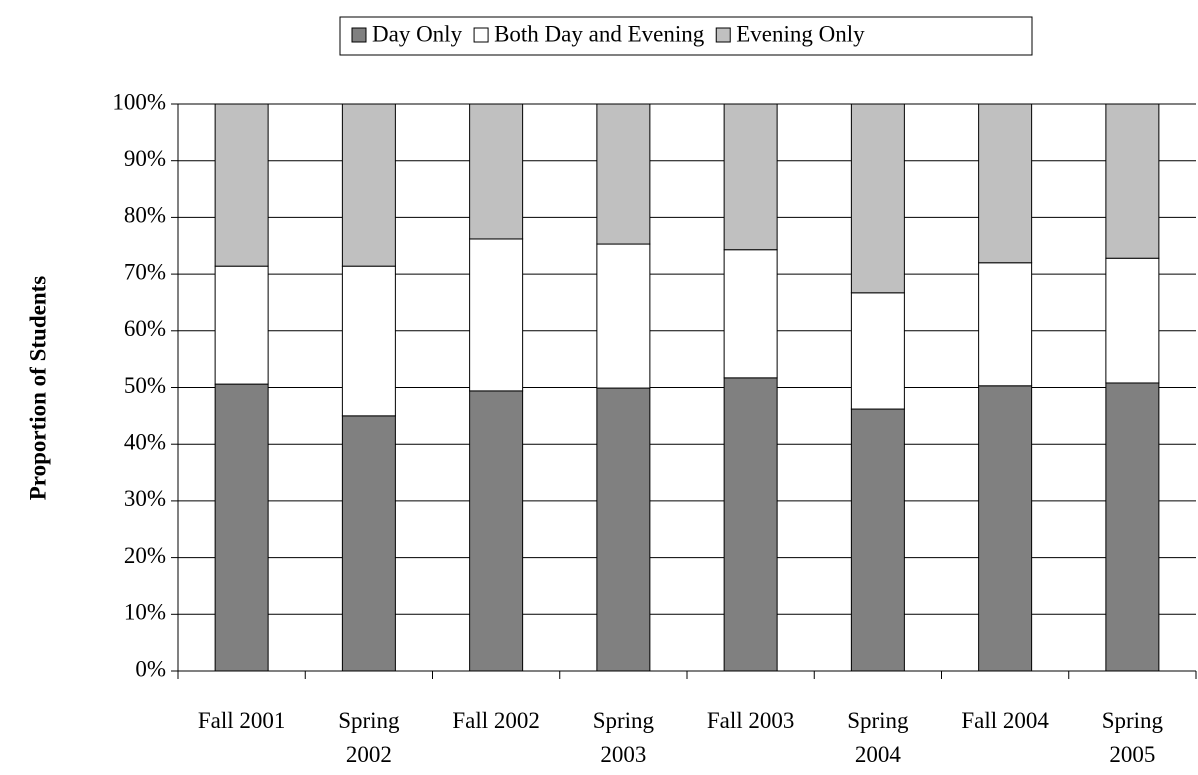  I want to click on y-tick-label: 50%, so click(145, 385).